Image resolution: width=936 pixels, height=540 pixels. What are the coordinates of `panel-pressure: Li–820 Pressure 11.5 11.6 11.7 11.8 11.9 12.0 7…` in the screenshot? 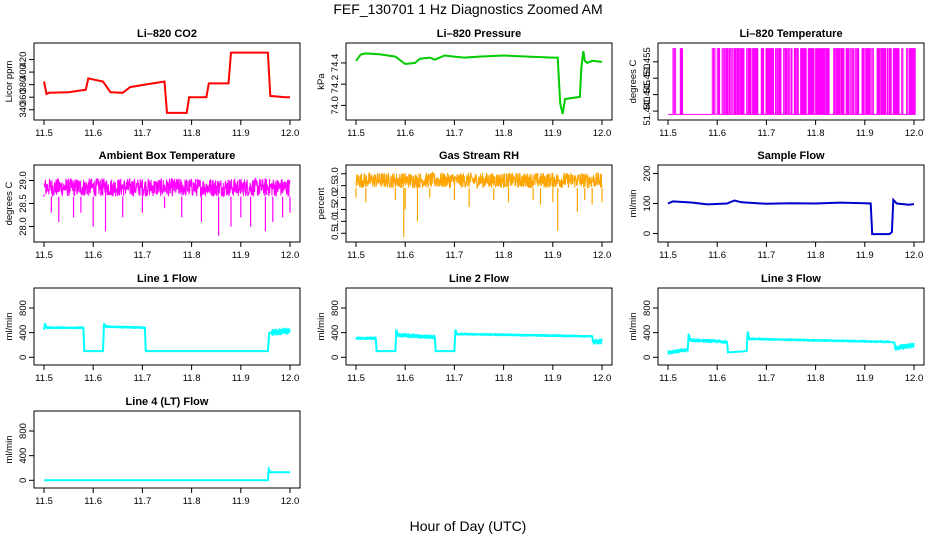 It's located at (464, 83).